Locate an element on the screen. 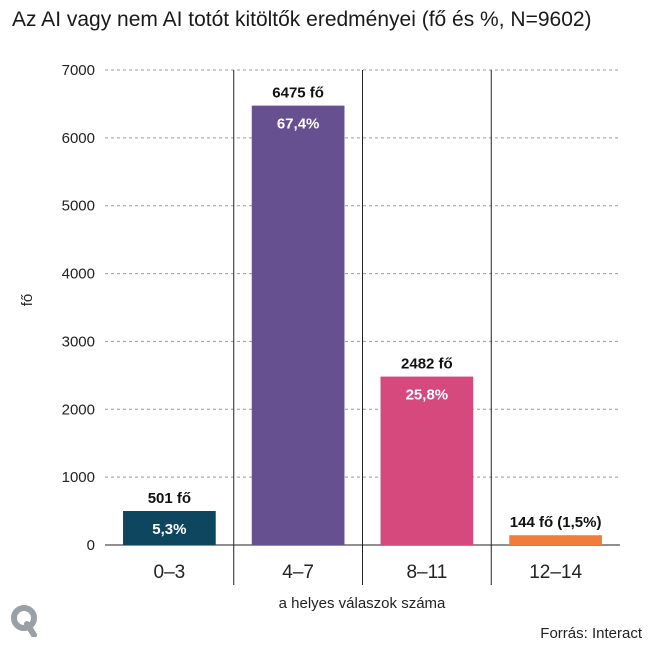 The width and height of the screenshot is (650, 650). x-axis-label: a helyes válaszok száma is located at coordinates (362, 603).